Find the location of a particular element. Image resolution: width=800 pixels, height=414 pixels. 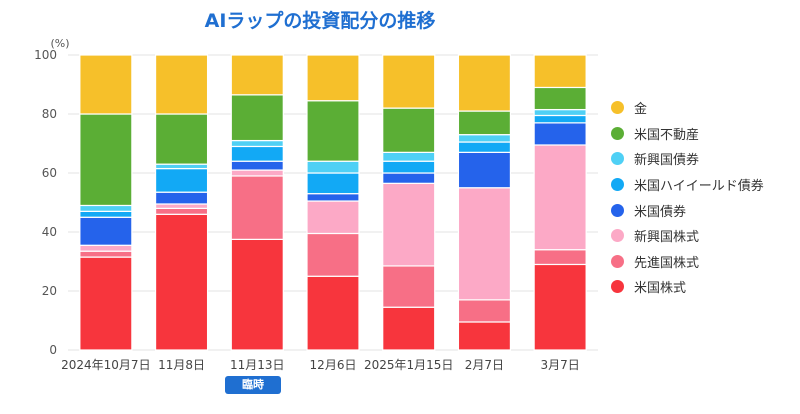

legend-label: 金 is located at coordinates (641, 110).